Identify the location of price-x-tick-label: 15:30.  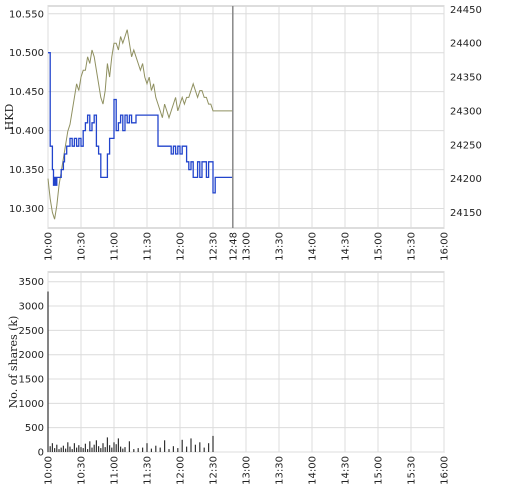
(412, 246).